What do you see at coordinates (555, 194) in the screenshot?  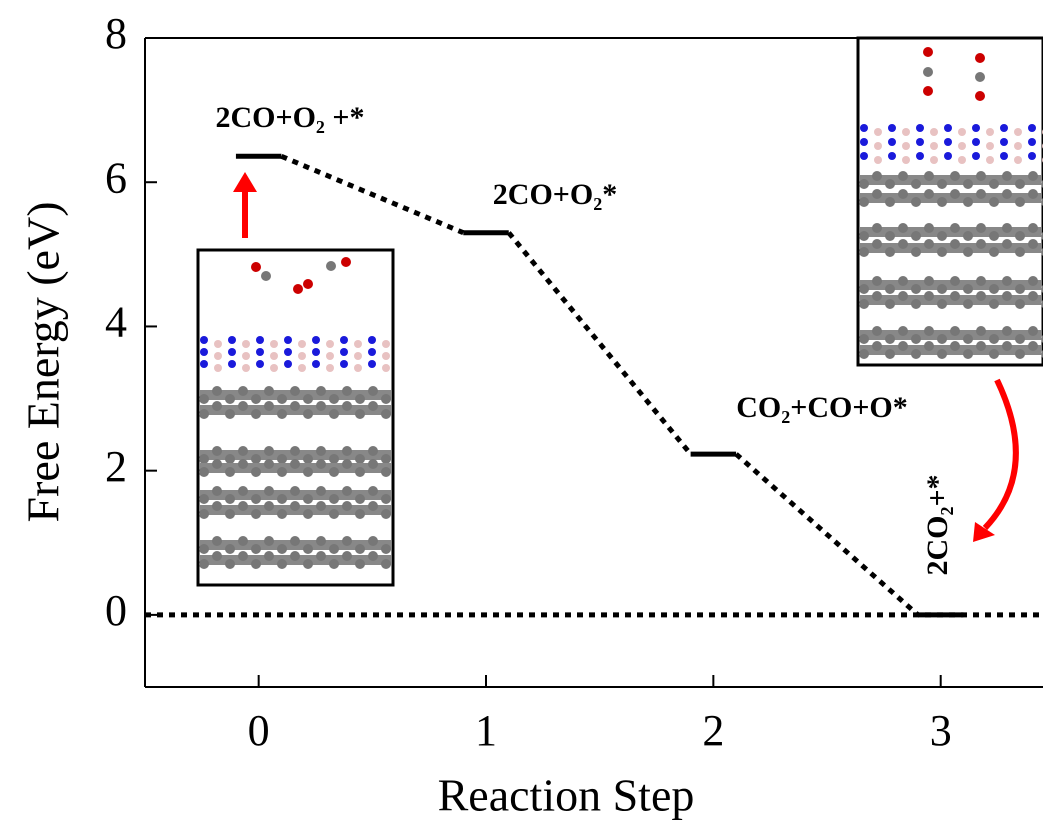 I see `level-label: 2CO+O₂*` at bounding box center [555, 194].